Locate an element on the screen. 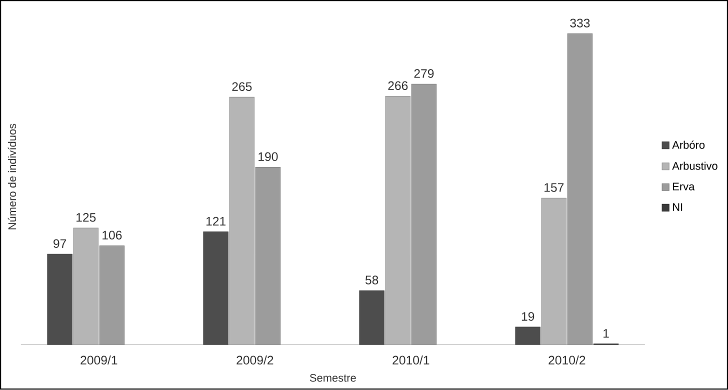 This screenshot has height=390, width=728. x-tick-label: 2010/2 is located at coordinates (567, 360).